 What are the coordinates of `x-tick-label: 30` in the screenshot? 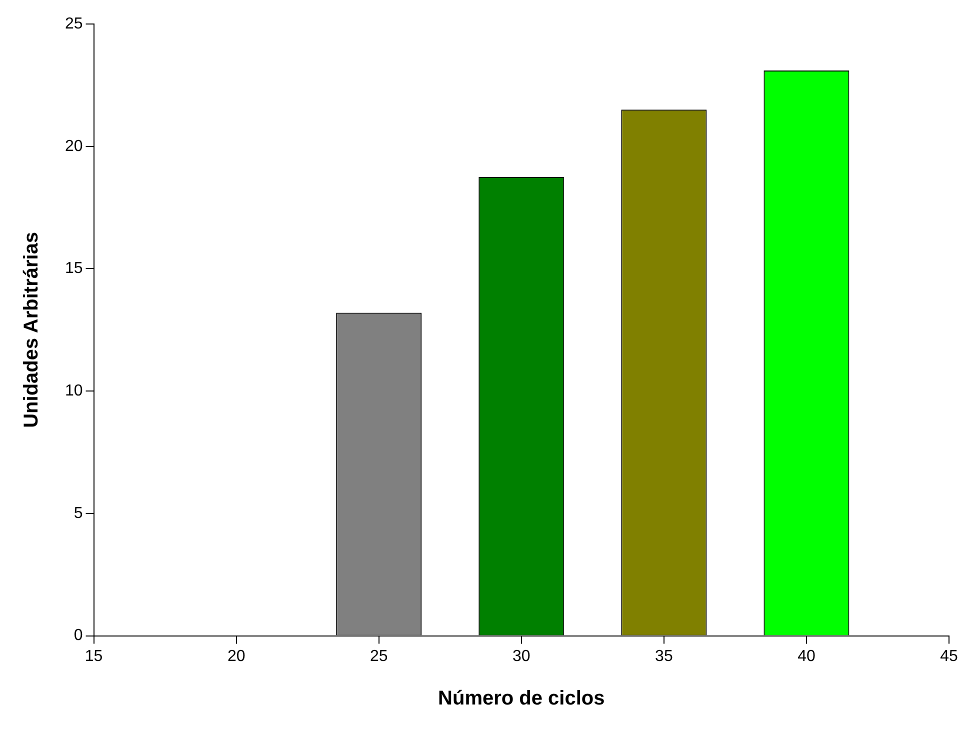 It's located at (521, 656).